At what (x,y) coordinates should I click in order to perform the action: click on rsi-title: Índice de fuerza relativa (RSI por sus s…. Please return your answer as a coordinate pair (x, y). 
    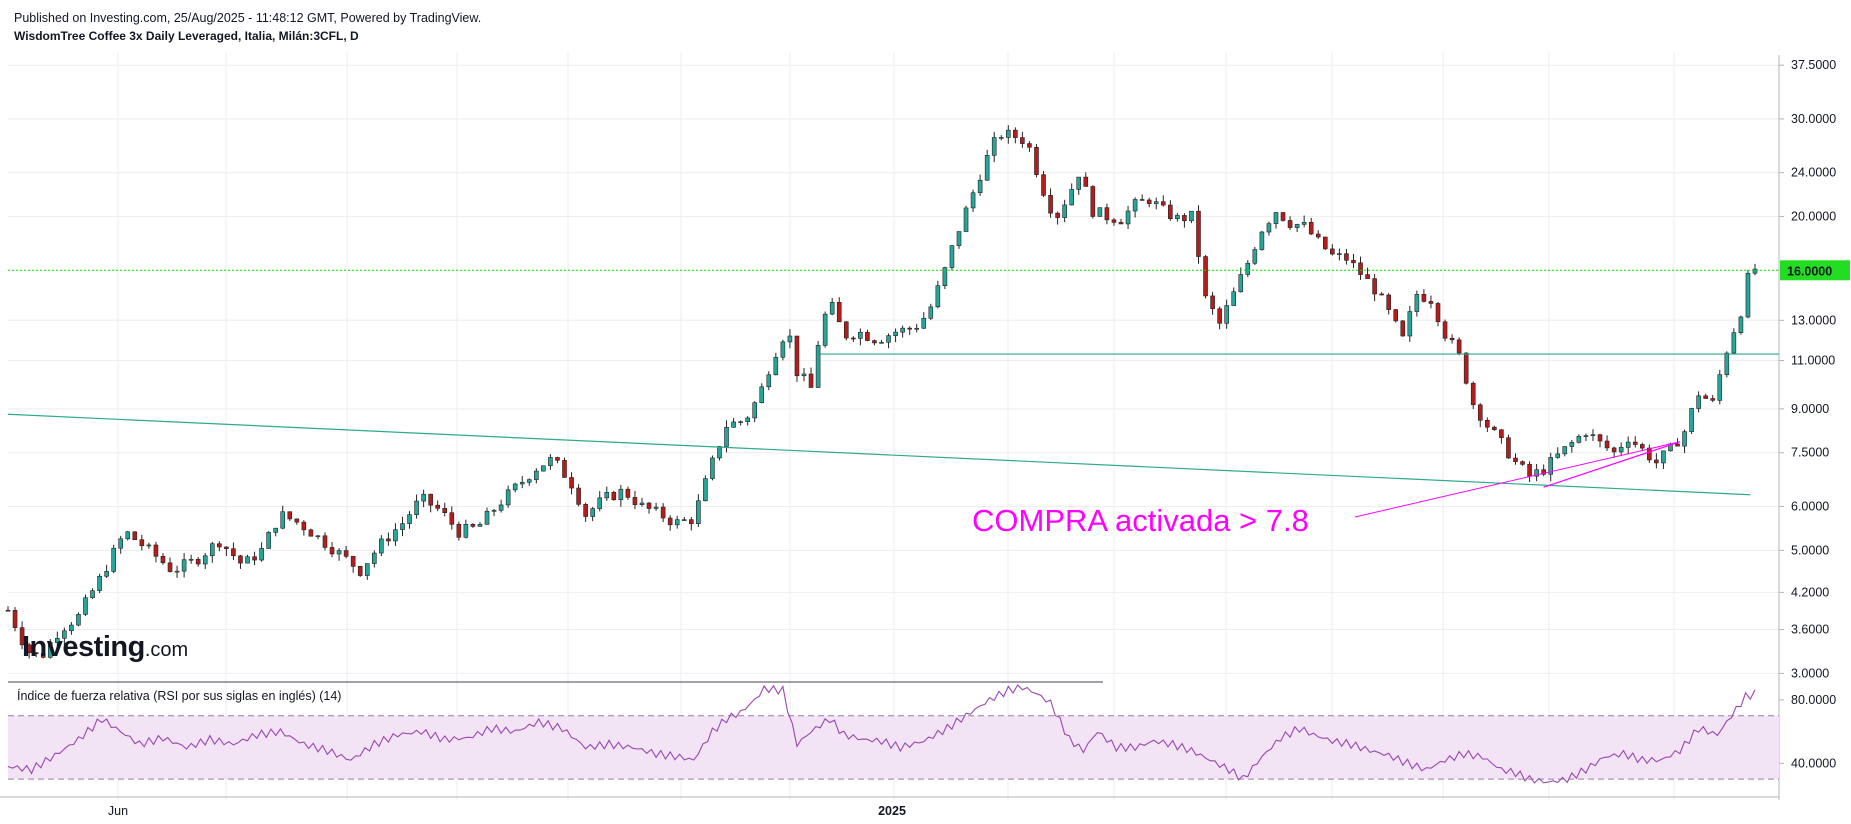
    Looking at the image, I should click on (179, 695).